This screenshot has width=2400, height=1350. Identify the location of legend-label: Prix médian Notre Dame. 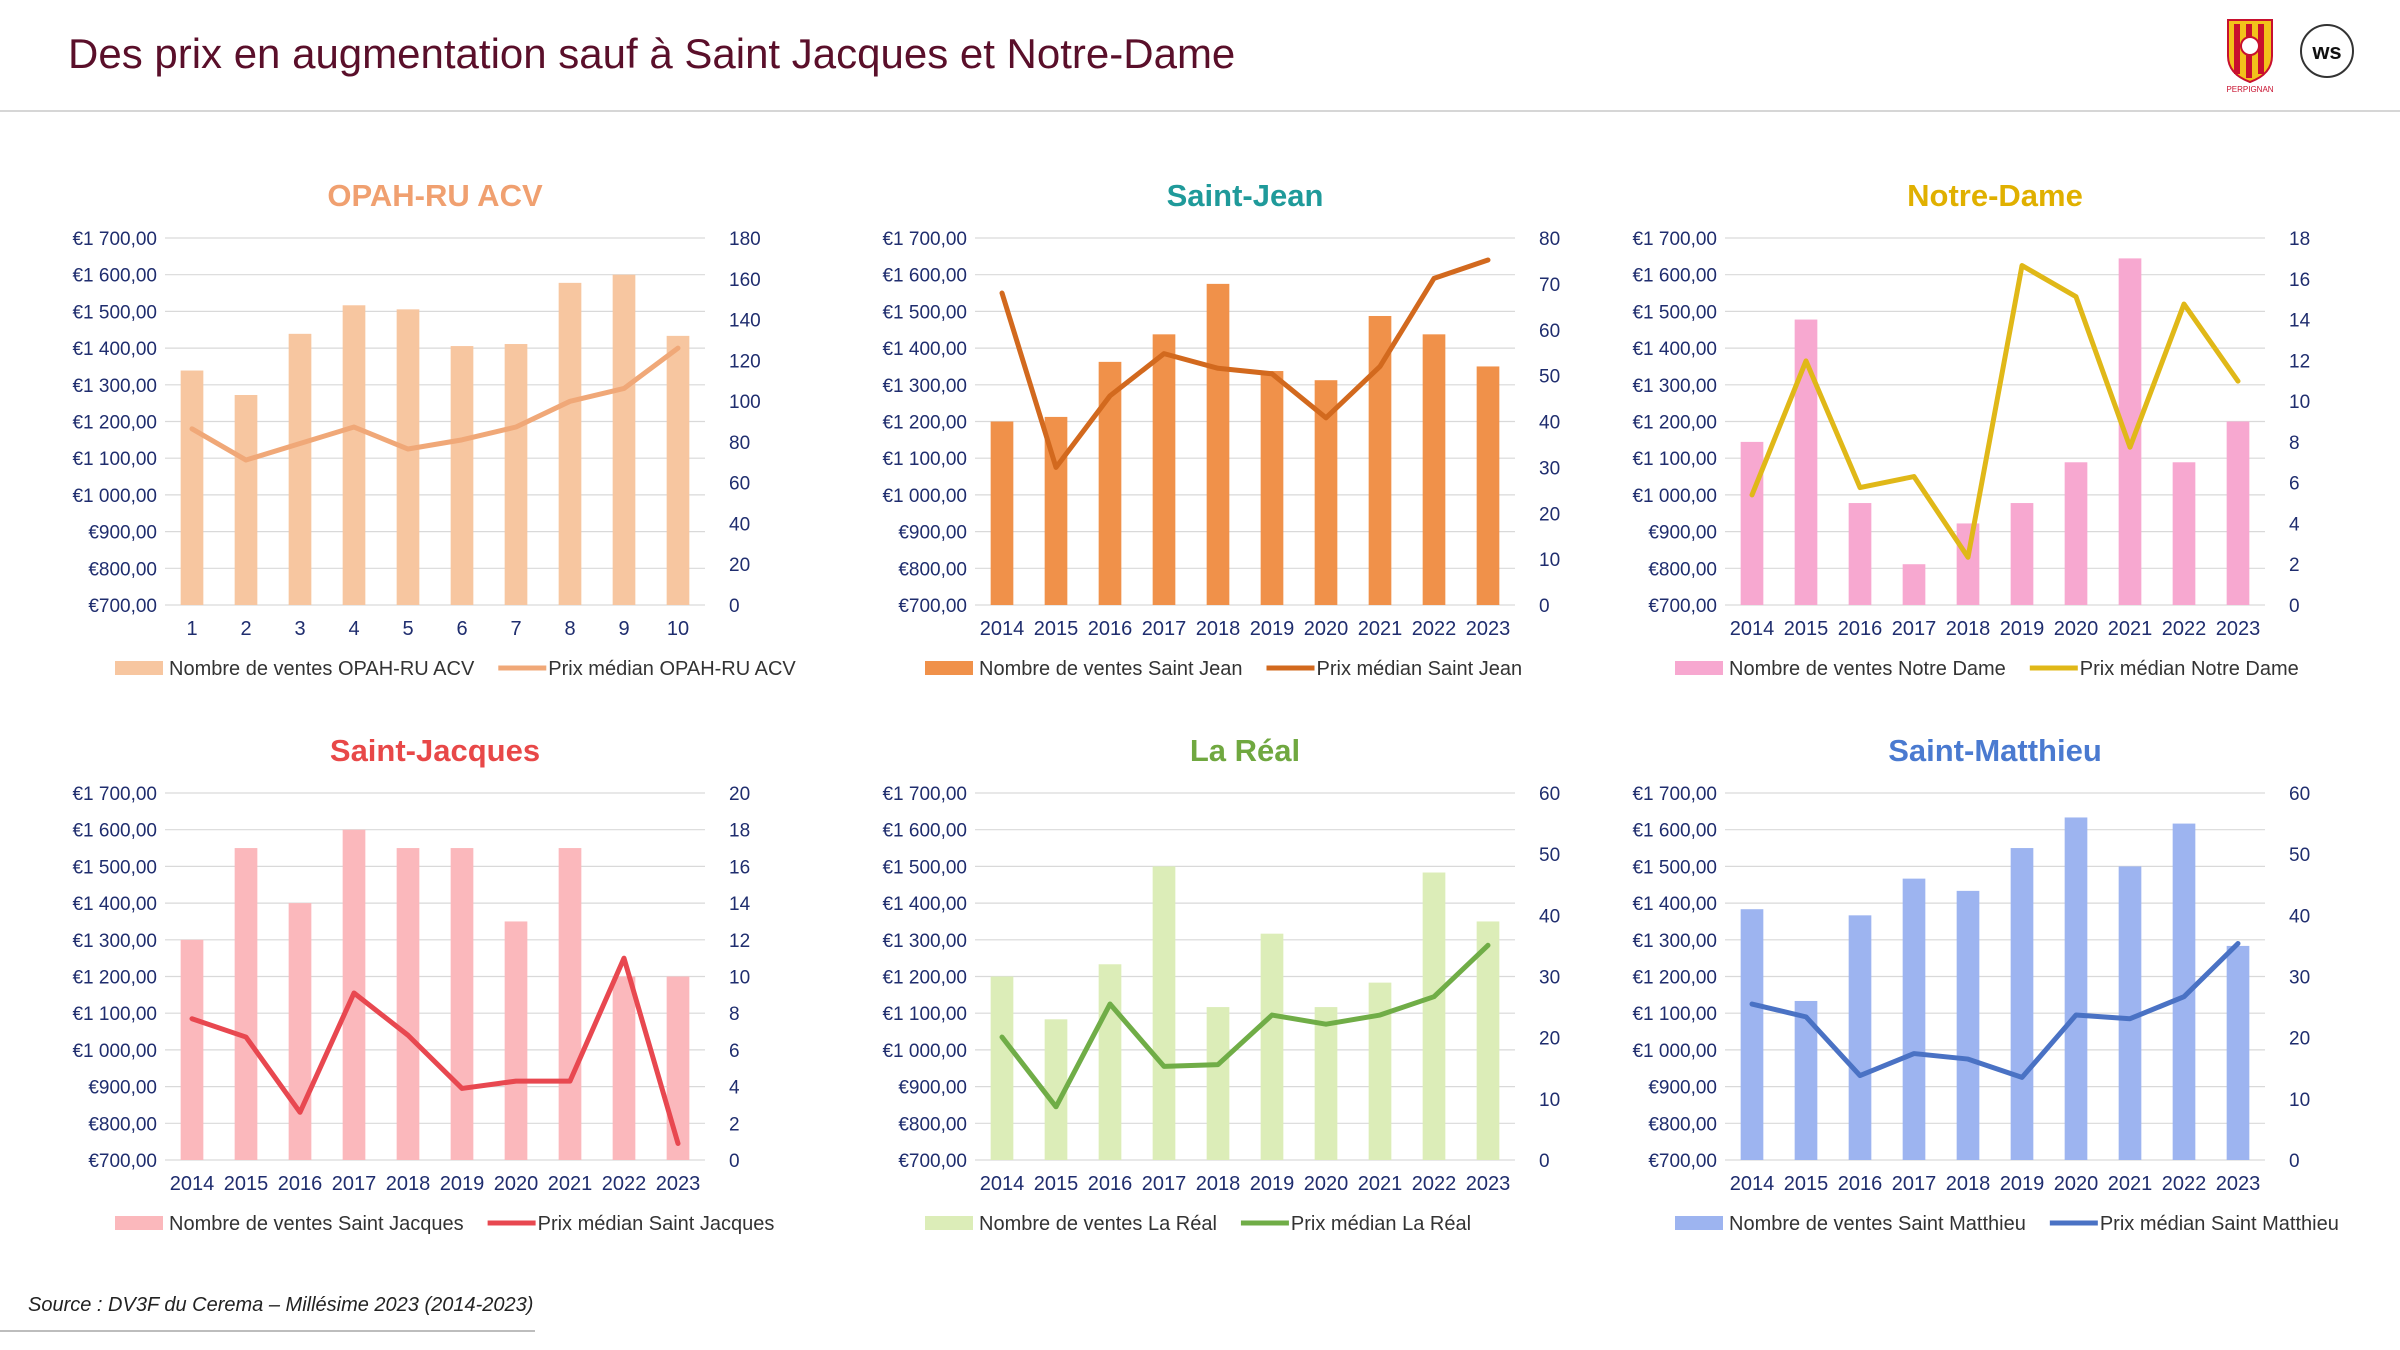
(2189, 669).